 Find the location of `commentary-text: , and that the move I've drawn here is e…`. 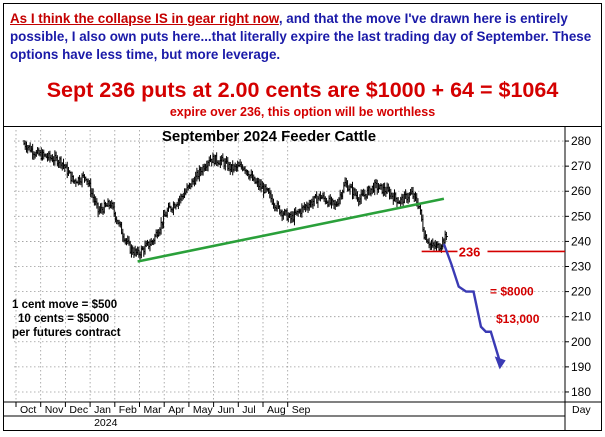

commentary-text: , and that the move I've drawn here is e… is located at coordinates (301, 36).